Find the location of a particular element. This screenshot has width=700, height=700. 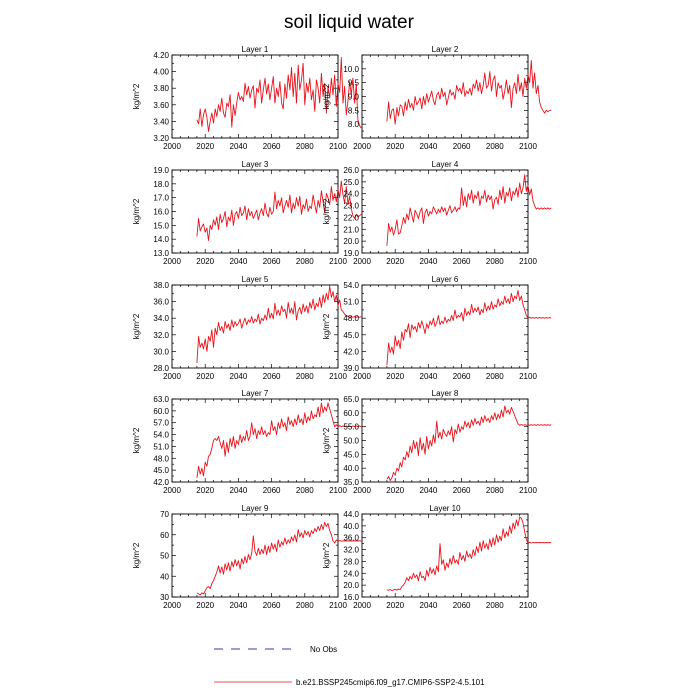

y-tick-label: 21.0 is located at coordinates (351, 229).